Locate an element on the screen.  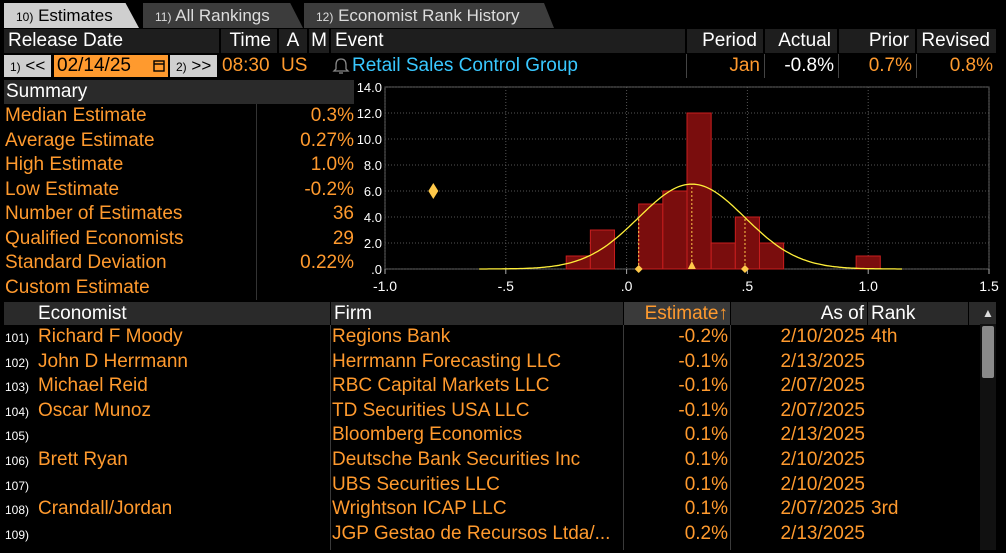
button-number: 2) is located at coordinates (181, 67).